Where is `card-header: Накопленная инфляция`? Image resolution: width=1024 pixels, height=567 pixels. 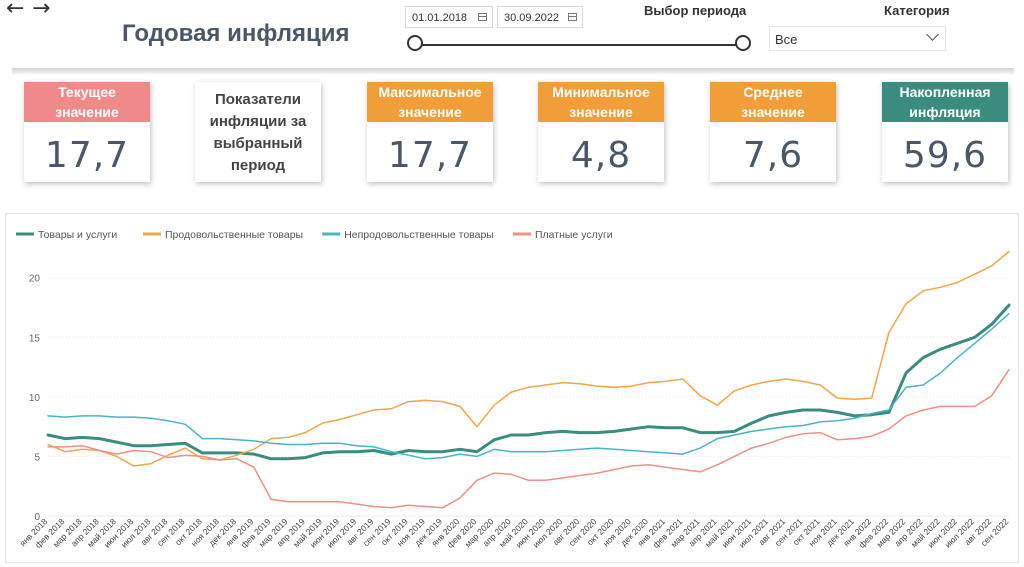
card-header: Накопленная инфляция is located at coordinates (945, 102).